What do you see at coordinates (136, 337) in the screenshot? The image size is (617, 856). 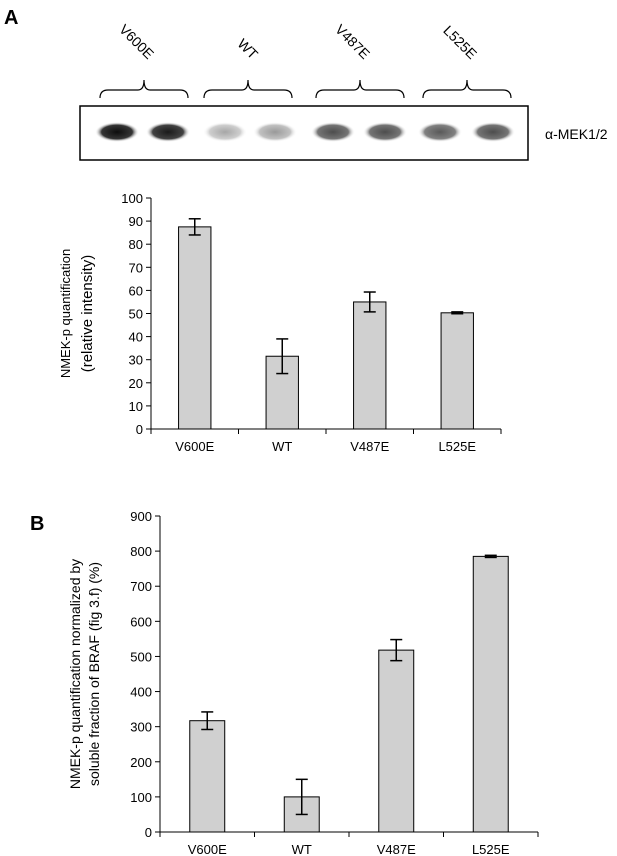 I see `y-tick-label: 40` at bounding box center [136, 337].